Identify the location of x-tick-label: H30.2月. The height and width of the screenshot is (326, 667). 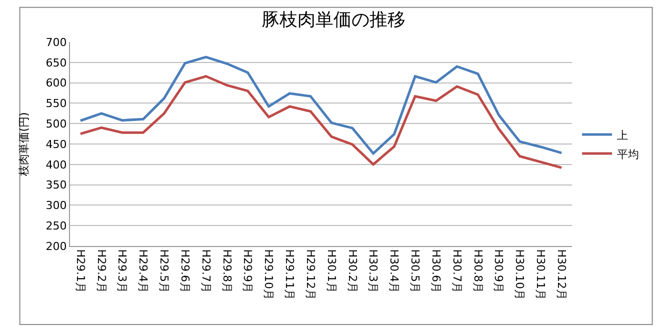
(352, 271).